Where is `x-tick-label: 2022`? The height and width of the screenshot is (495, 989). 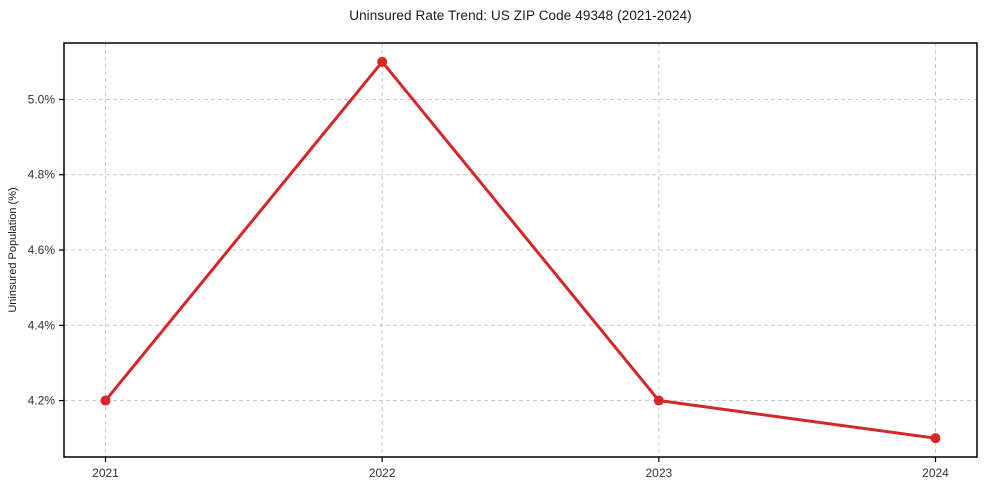
x-tick-label: 2022 is located at coordinates (382, 473).